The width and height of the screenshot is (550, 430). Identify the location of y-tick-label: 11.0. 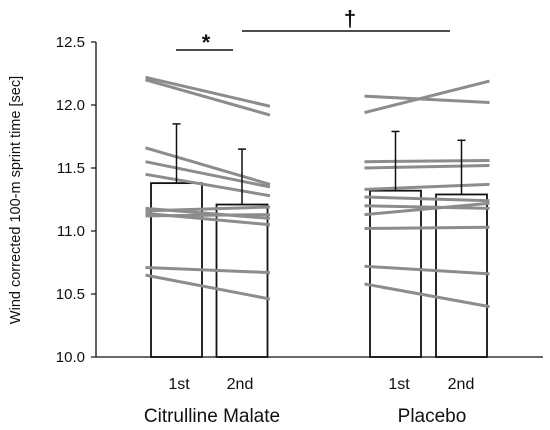
(71, 231).